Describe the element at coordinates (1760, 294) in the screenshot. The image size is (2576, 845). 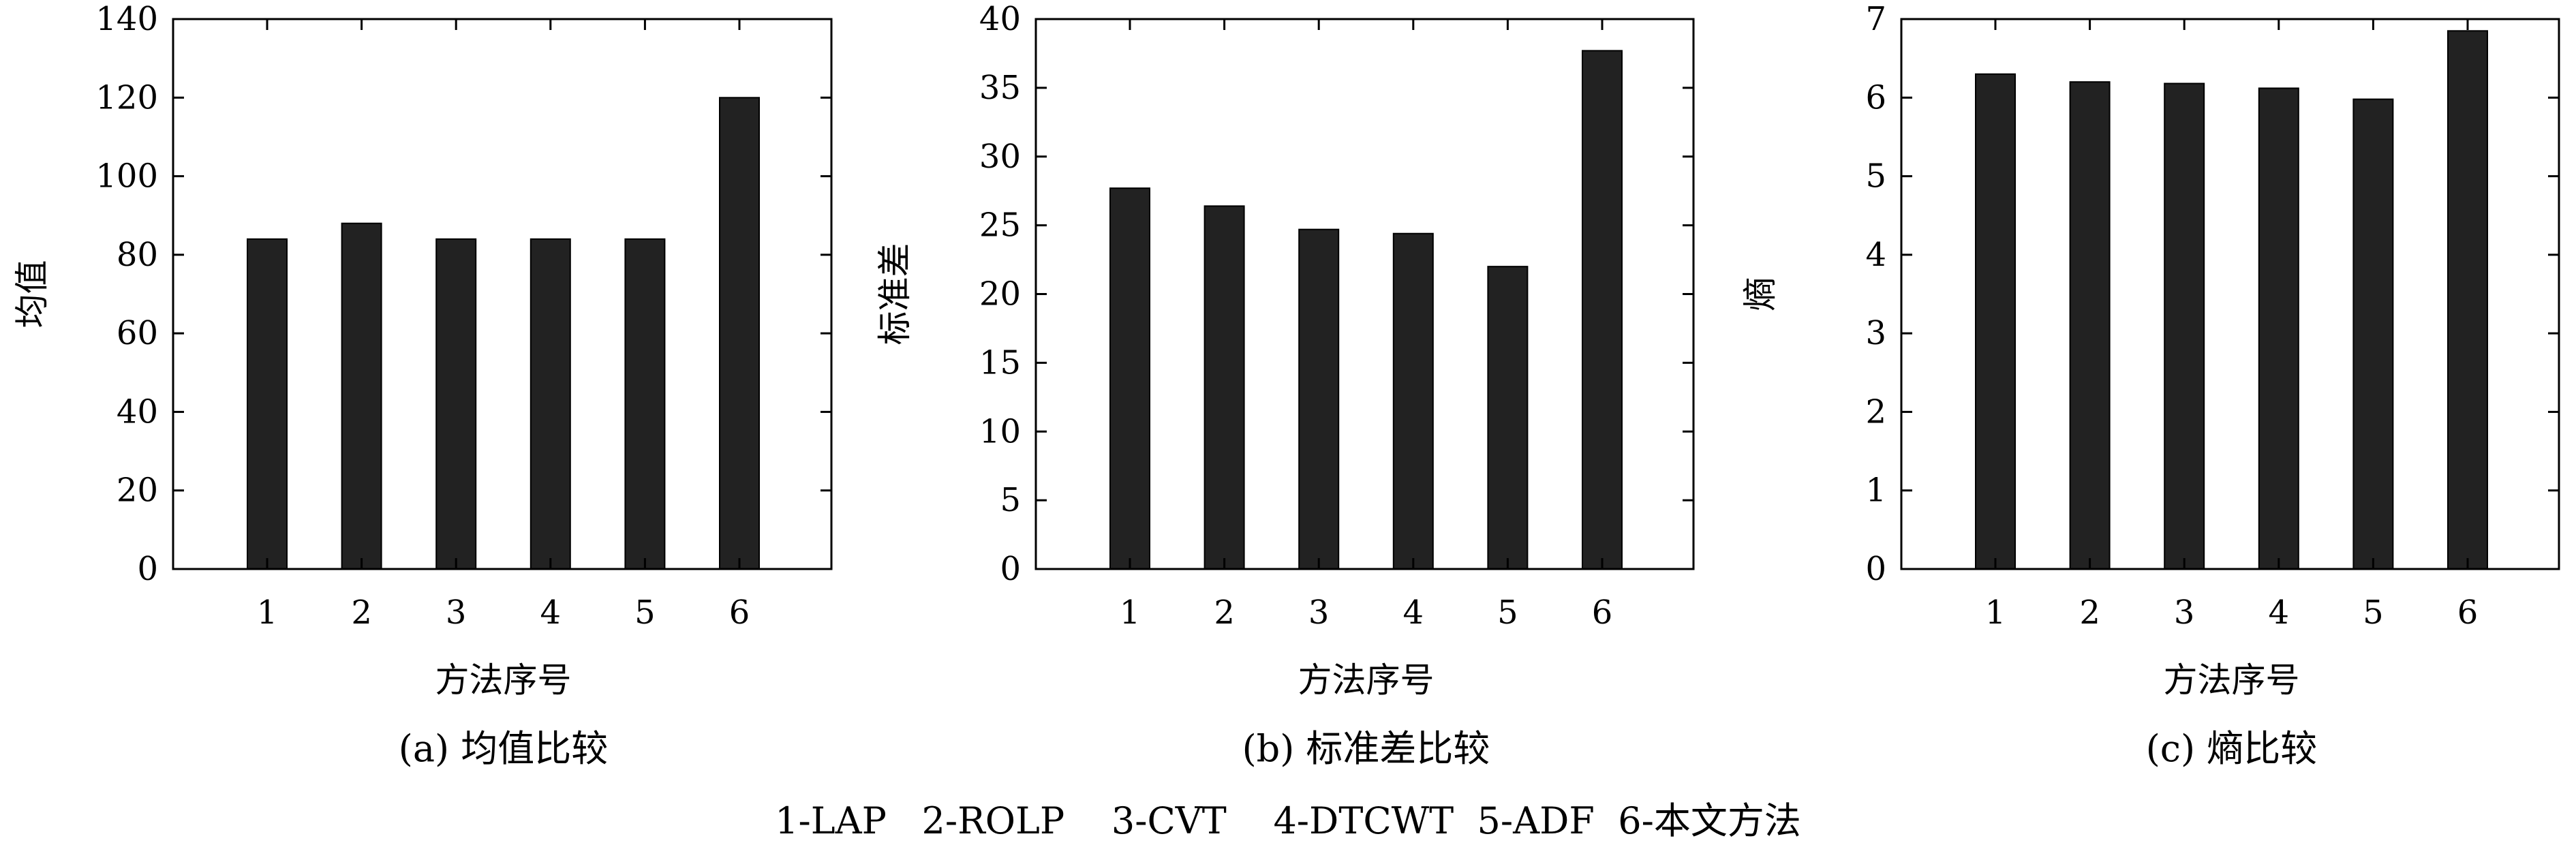
I see `y-axis-label: 熵` at that location.